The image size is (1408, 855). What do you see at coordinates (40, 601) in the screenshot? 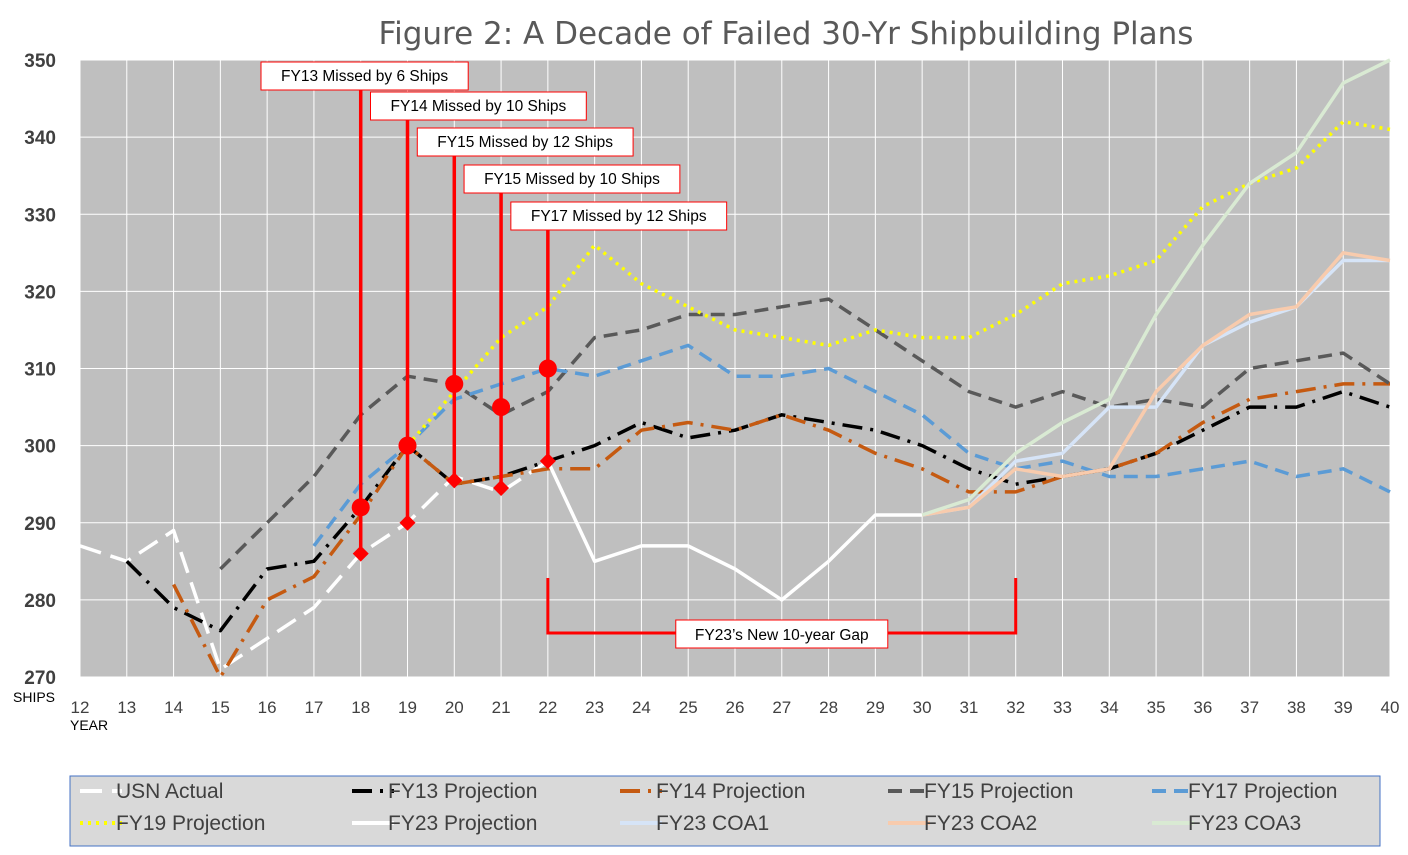
I see `y-tick-label: 280` at bounding box center [40, 601].